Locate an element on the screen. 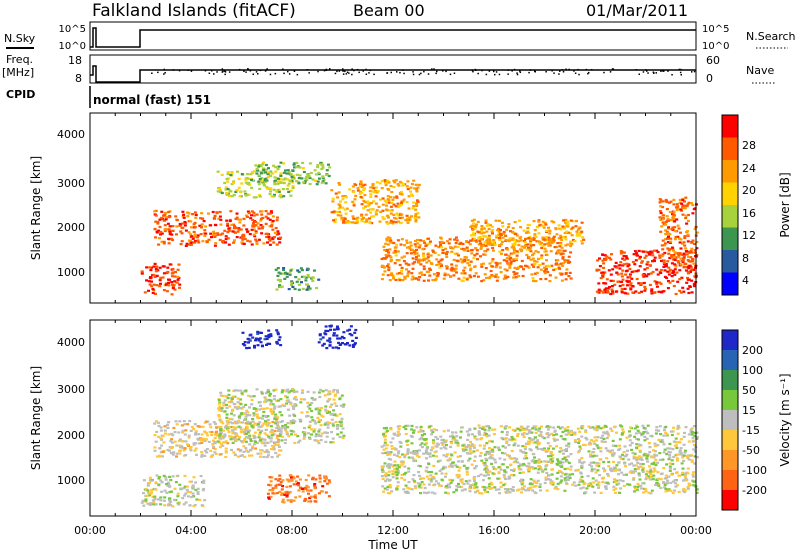 The image size is (800, 554). freq-tick-bottom: 8 is located at coordinates (78, 78).